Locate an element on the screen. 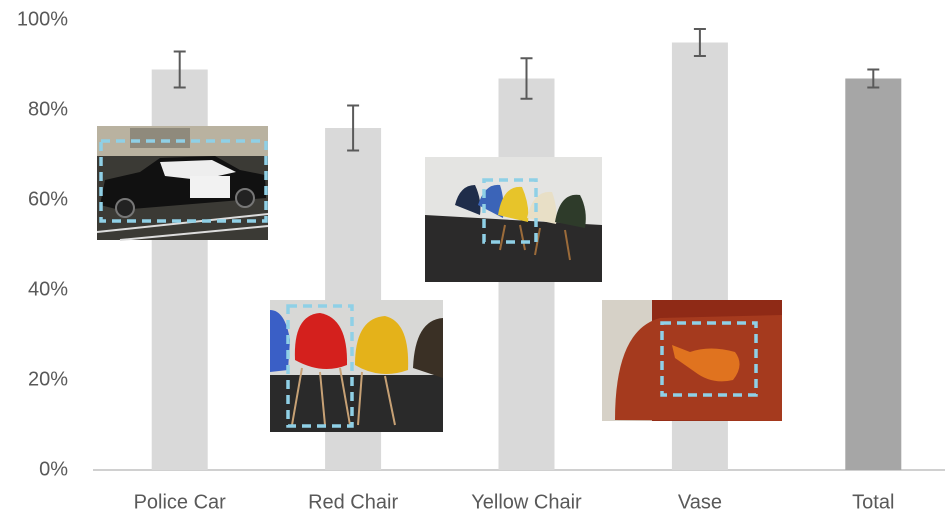  photo-yellow-chair is located at coordinates (513, 219).